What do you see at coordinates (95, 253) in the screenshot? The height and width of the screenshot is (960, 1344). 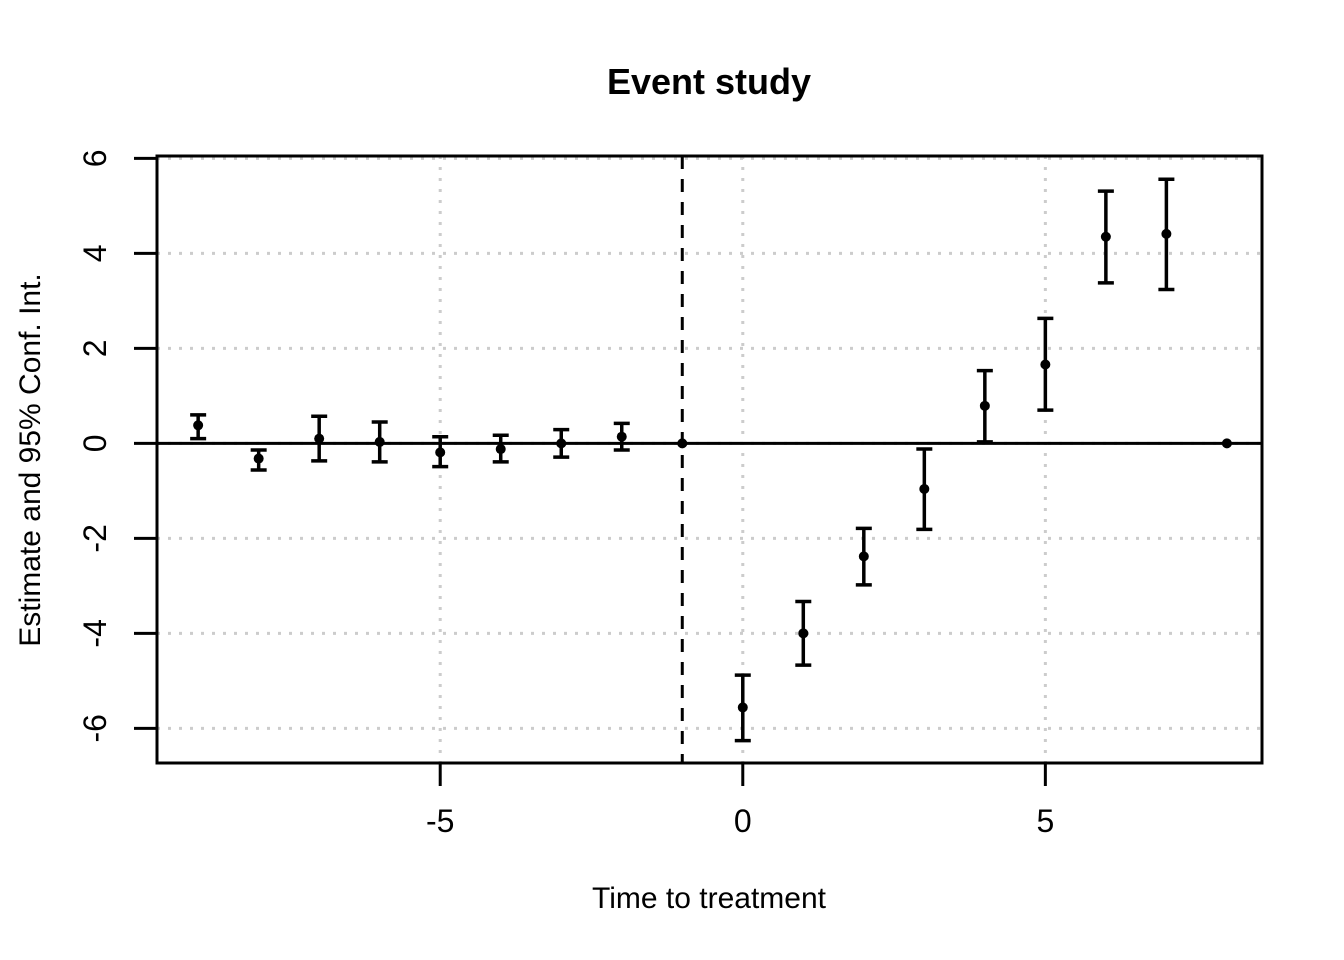 I see `y-tick-label: 4` at bounding box center [95, 253].